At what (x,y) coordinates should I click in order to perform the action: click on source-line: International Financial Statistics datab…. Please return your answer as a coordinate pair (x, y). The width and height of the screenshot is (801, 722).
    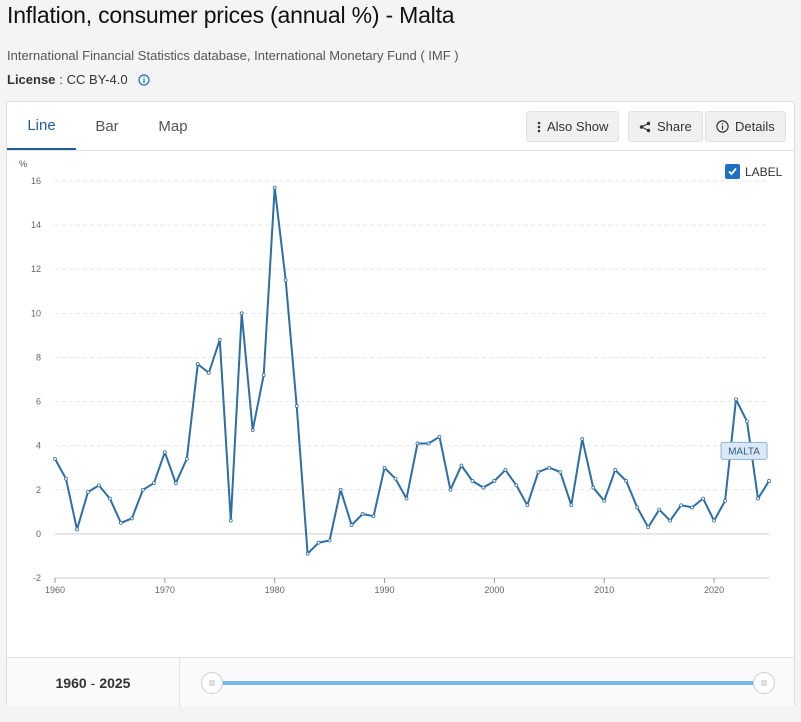
    Looking at the image, I should click on (233, 55).